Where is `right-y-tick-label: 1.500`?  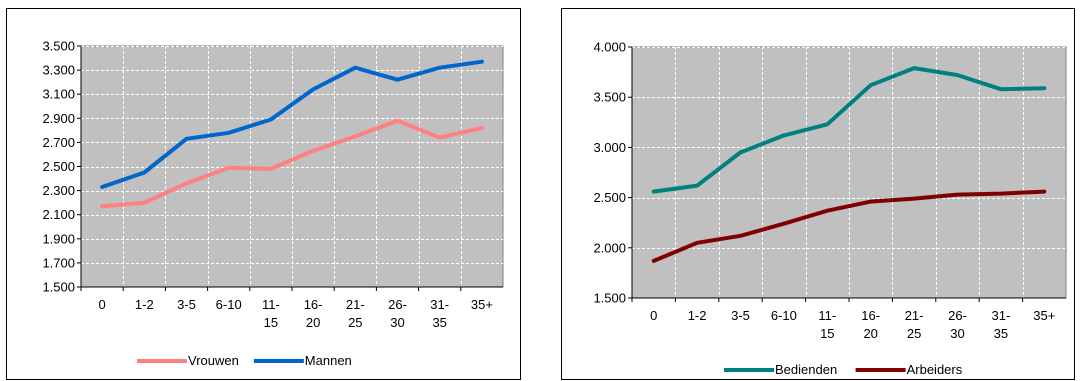 right-y-tick-label: 1.500 is located at coordinates (609, 298).